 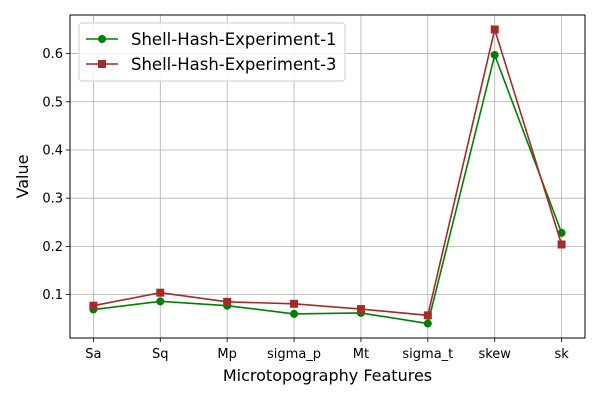 I want to click on x-tick-label: Mp, so click(x=226, y=354).